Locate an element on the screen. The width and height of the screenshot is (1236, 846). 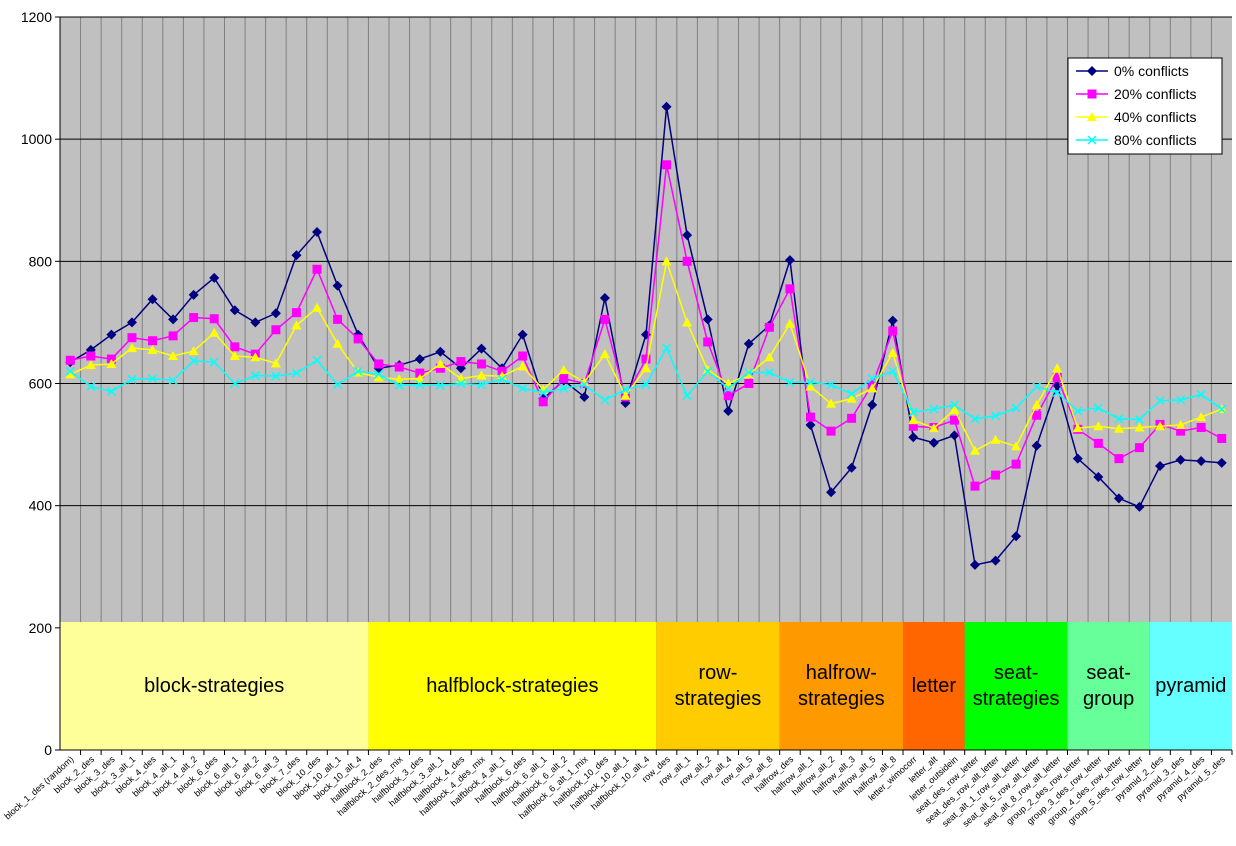
region-label: halfrow- is located at coordinates (841, 673).